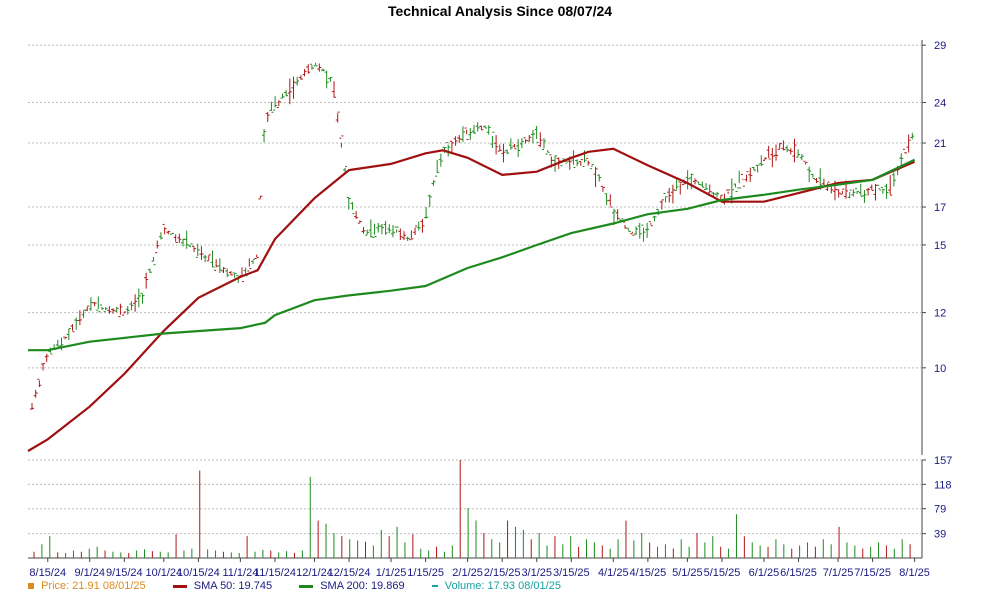 This screenshot has width=1000, height=600. Describe the element at coordinates (47, 573) in the screenshot. I see `x-tick-label: 8/15/24` at that location.